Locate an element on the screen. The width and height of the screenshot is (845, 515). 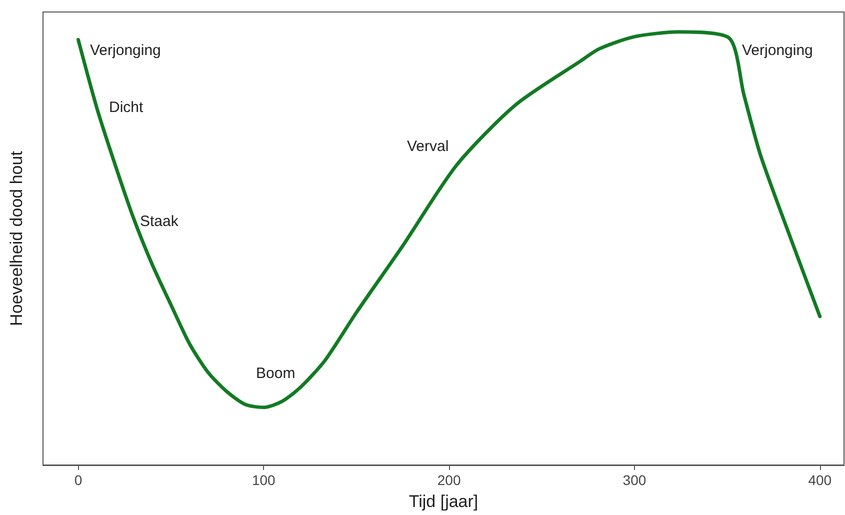
x-tick-label: 100 is located at coordinates (264, 480).